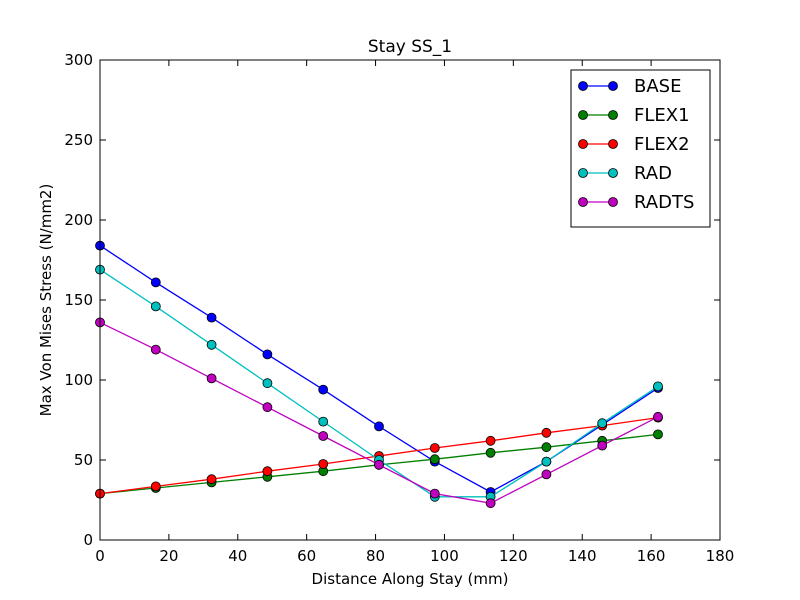 The width and height of the screenshot is (800, 600). What do you see at coordinates (720, 556) in the screenshot?
I see `x-tick-label: 180` at bounding box center [720, 556].